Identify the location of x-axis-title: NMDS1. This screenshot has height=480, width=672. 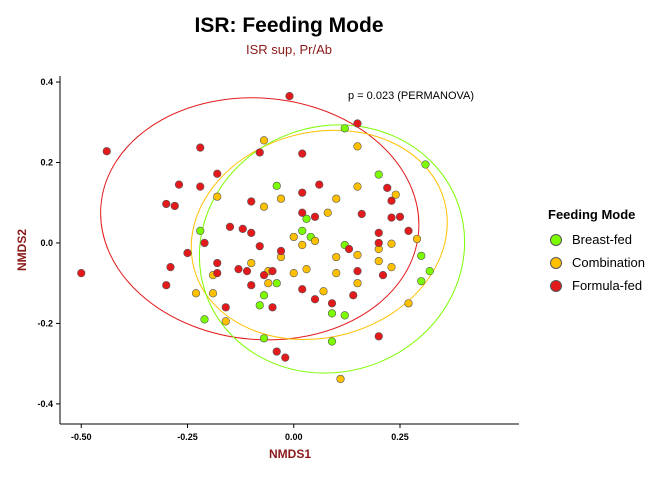
(290, 454).